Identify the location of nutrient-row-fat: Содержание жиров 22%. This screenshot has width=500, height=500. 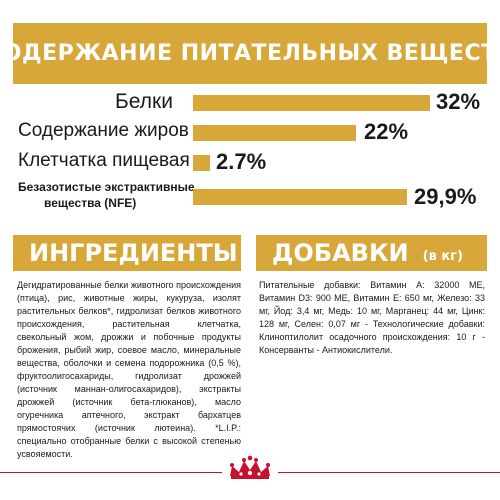
(250, 132).